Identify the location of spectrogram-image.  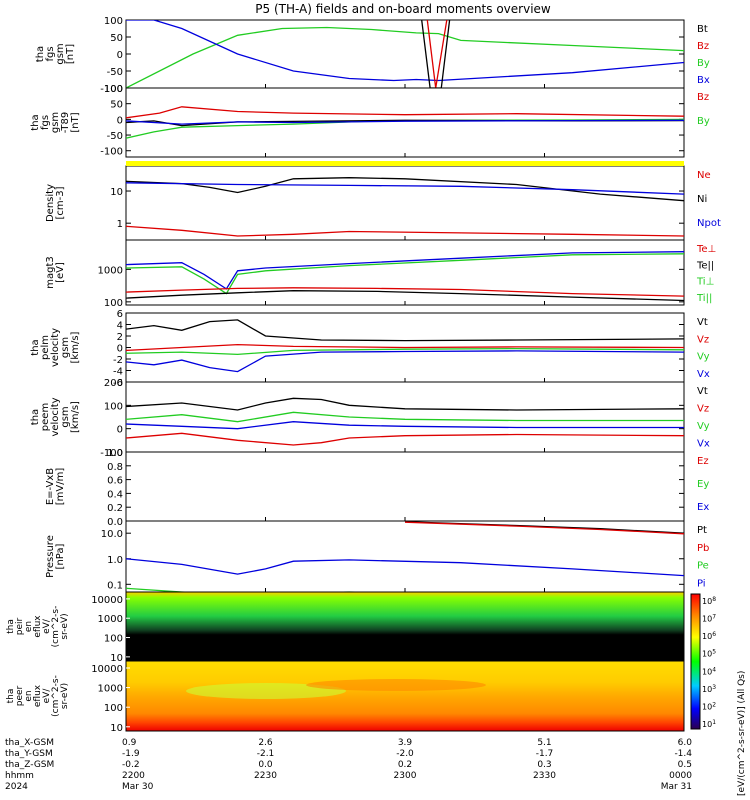
(405, 626).